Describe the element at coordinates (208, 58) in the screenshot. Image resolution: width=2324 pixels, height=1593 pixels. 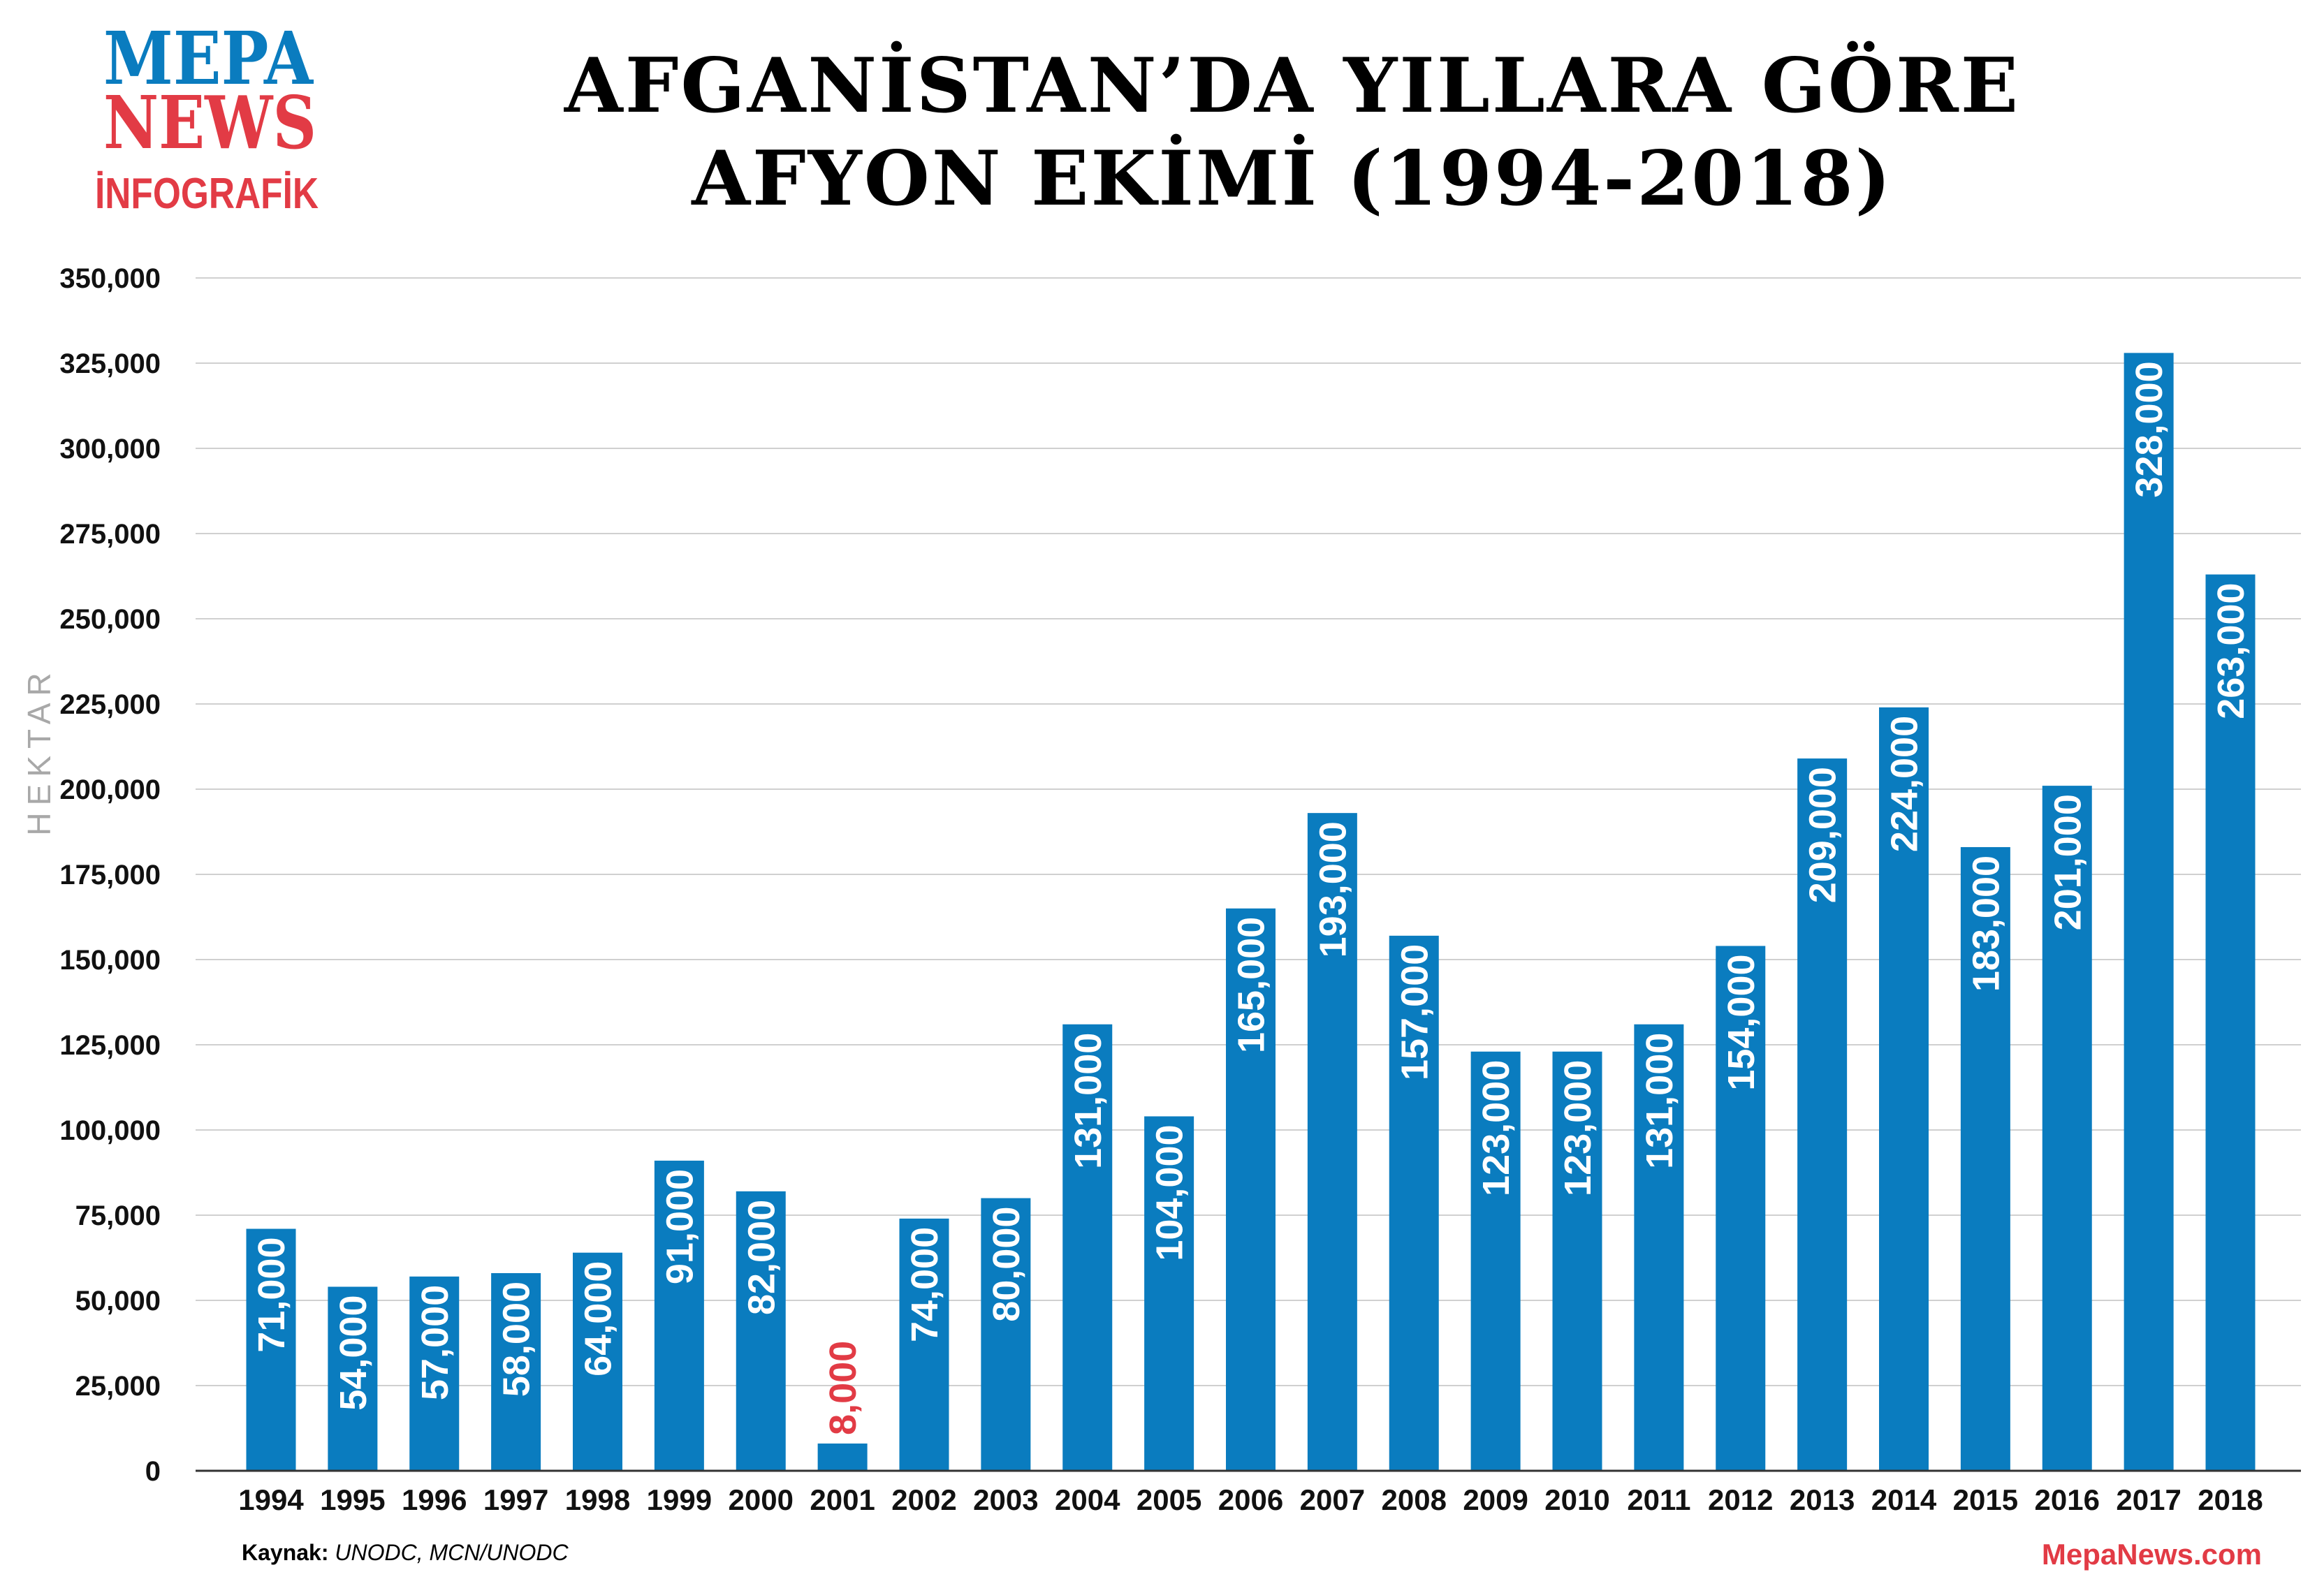
I see `logo-mepa: MEPA` at that location.